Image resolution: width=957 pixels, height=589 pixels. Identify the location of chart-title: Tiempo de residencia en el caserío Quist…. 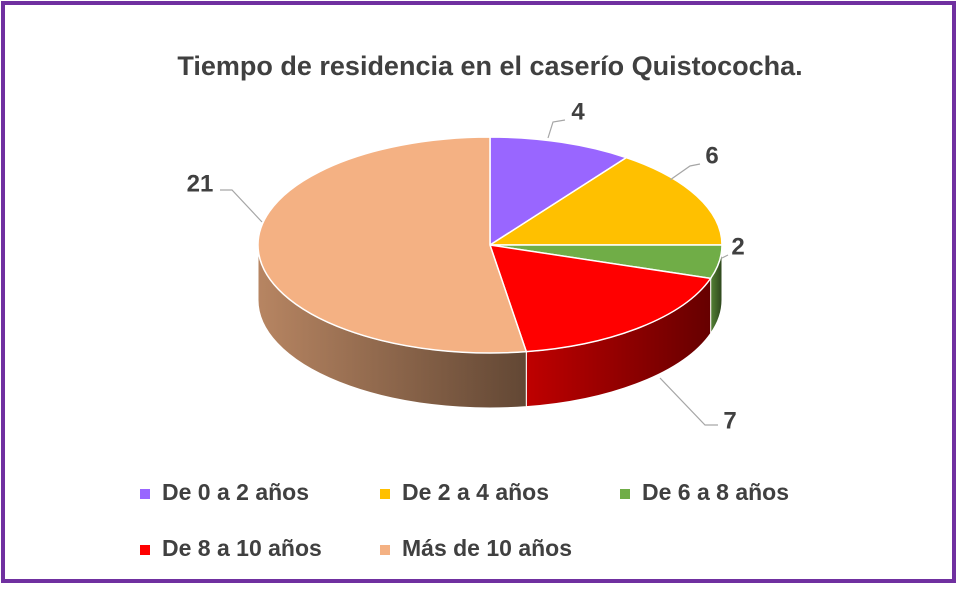
(489, 66).